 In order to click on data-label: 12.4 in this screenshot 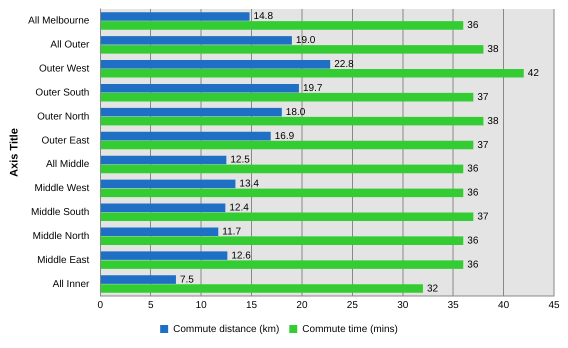, I will do `click(239, 208)`.